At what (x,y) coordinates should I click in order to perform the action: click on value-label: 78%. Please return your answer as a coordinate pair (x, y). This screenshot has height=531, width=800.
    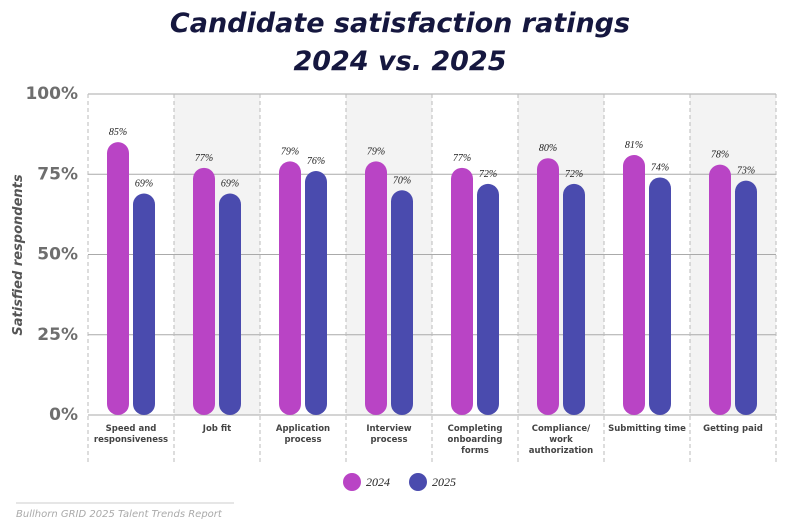
    Looking at the image, I should click on (720, 155).